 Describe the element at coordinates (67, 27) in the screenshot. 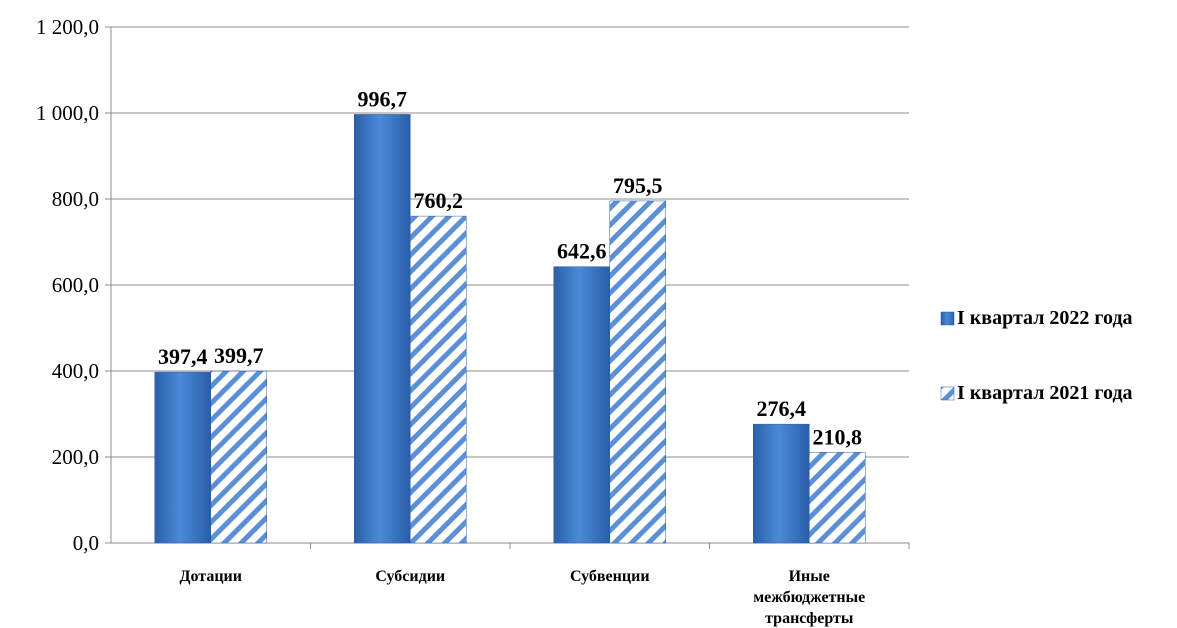

I see `y-tick-label: 1 200,0` at that location.